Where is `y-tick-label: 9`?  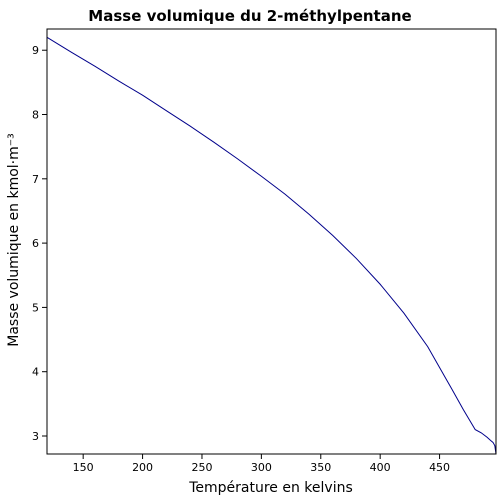 y-tick-label: 9 is located at coordinates (35, 50).